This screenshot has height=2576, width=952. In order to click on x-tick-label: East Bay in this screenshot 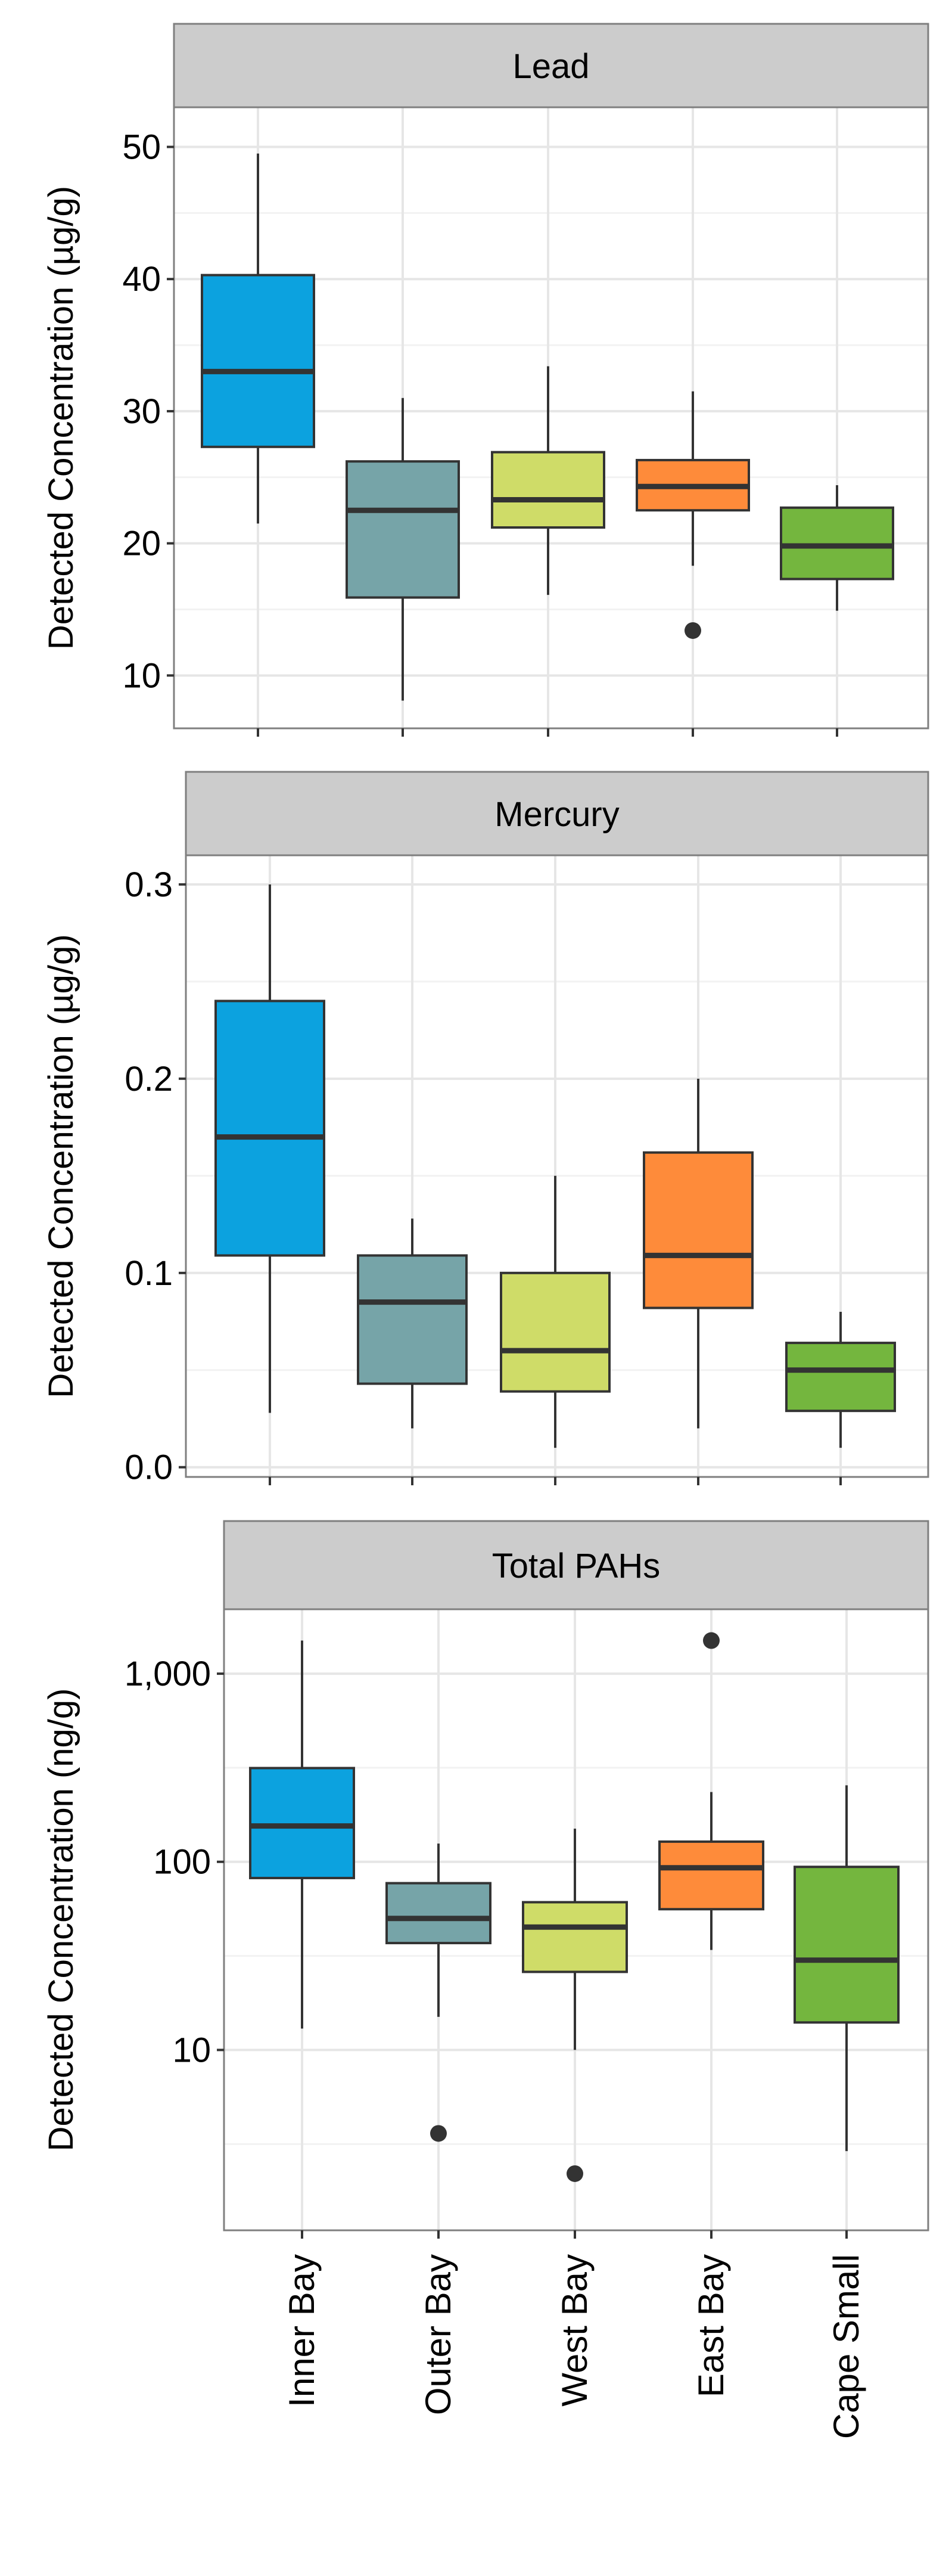, I will do `click(711, 2326)`.